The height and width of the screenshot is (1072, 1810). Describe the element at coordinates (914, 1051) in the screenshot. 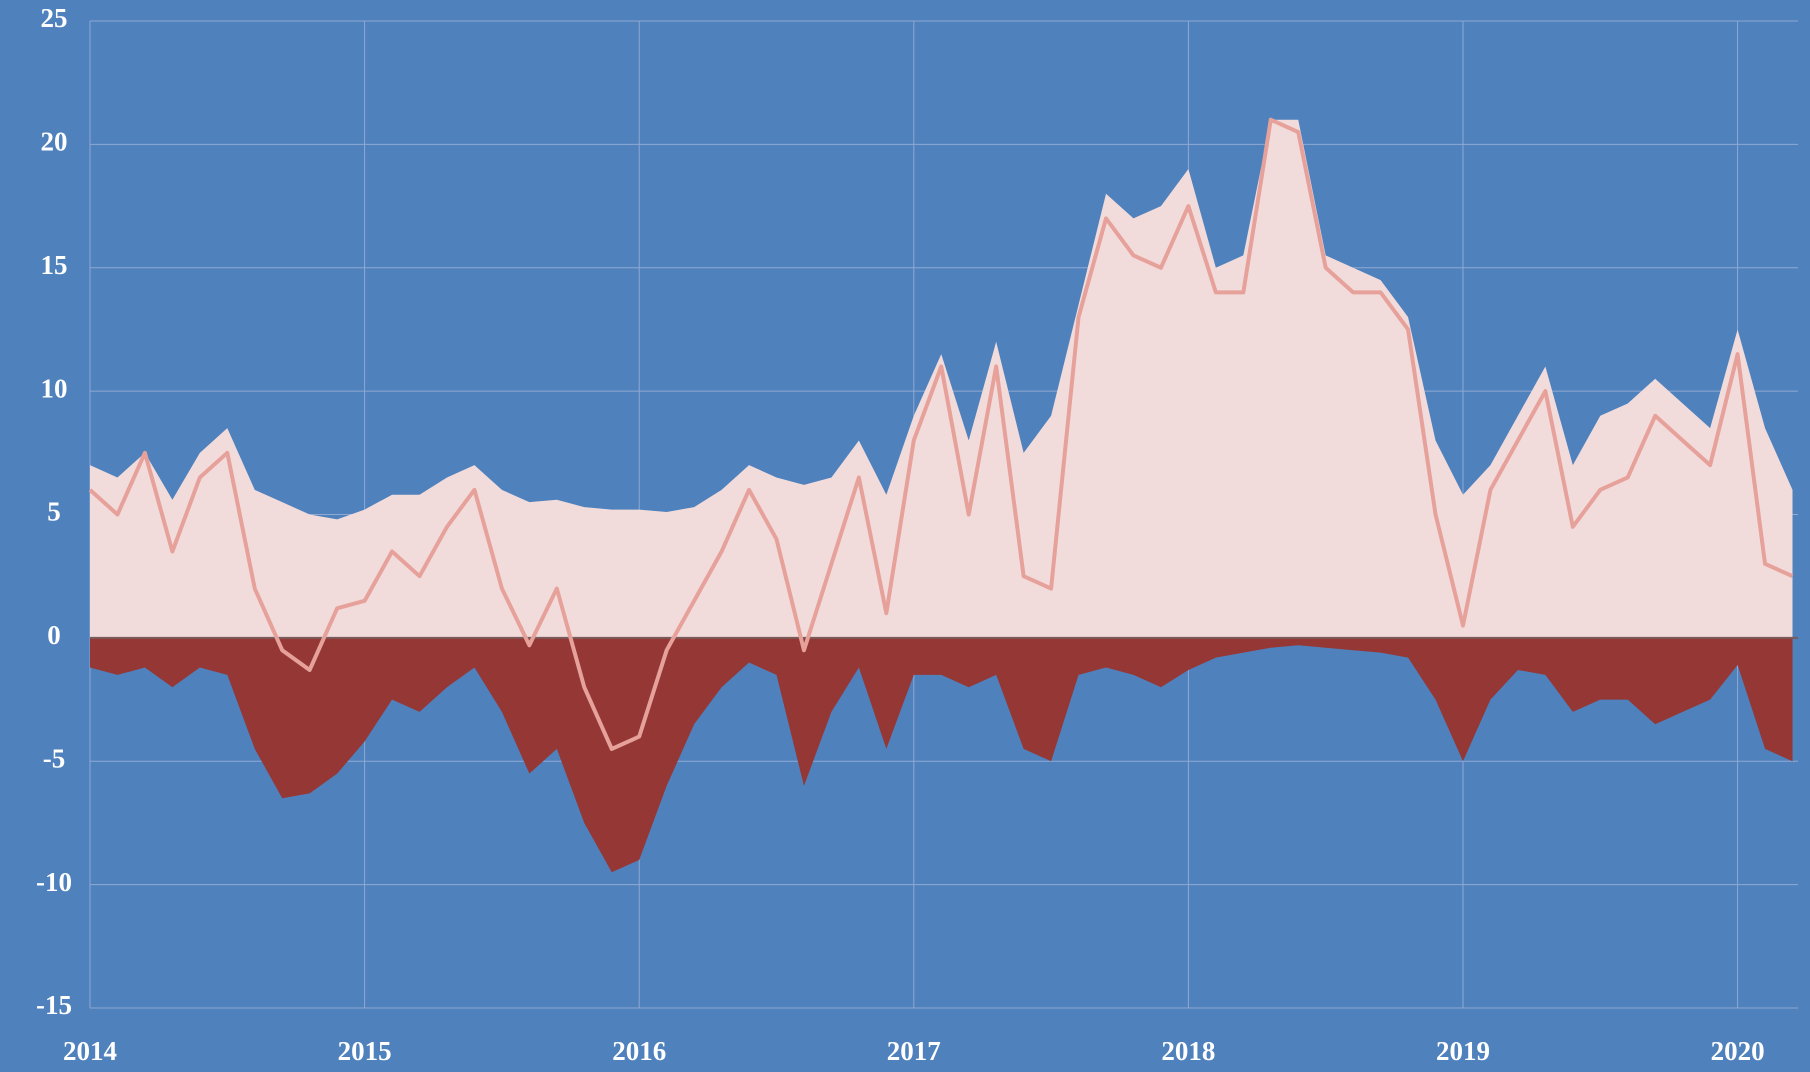

I see `x-tick-label: 2017` at that location.